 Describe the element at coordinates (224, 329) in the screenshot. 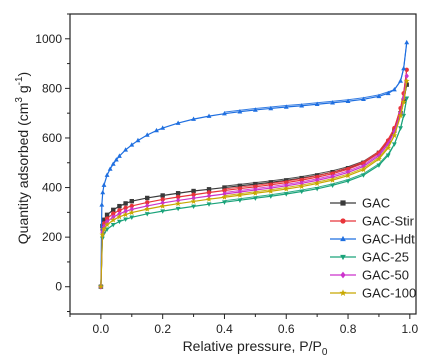

I see `x-tick-label-2: 0.4` at that location.